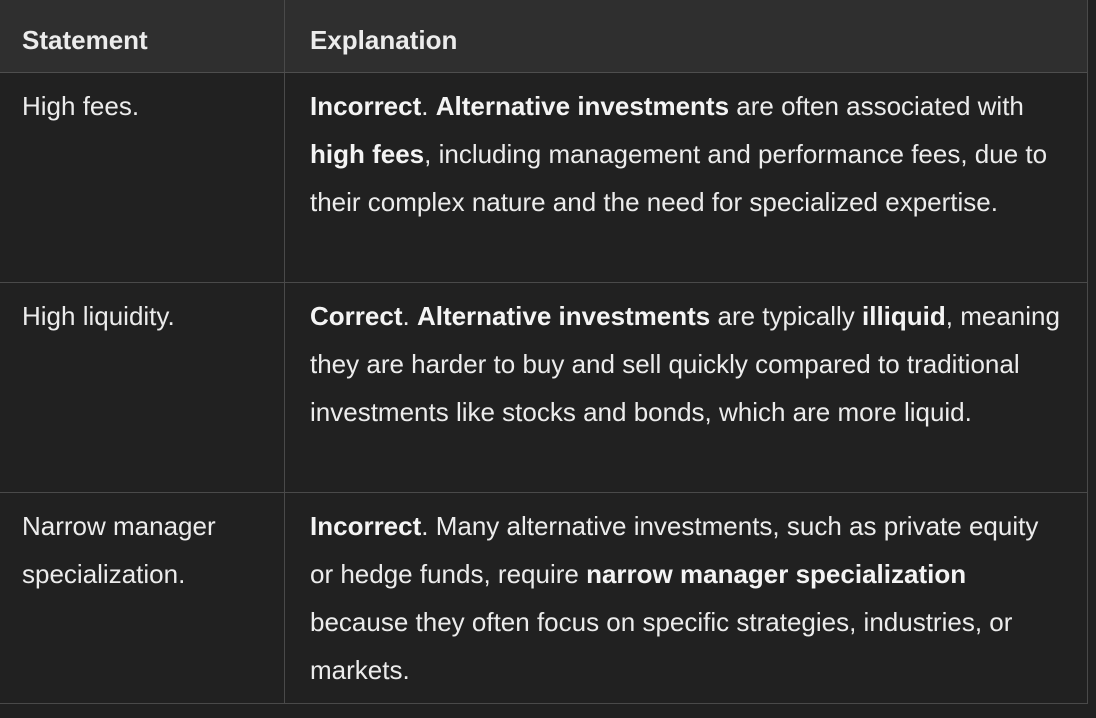  Describe the element at coordinates (786, 316) in the screenshot. I see `text-segment: are typically` at that location.